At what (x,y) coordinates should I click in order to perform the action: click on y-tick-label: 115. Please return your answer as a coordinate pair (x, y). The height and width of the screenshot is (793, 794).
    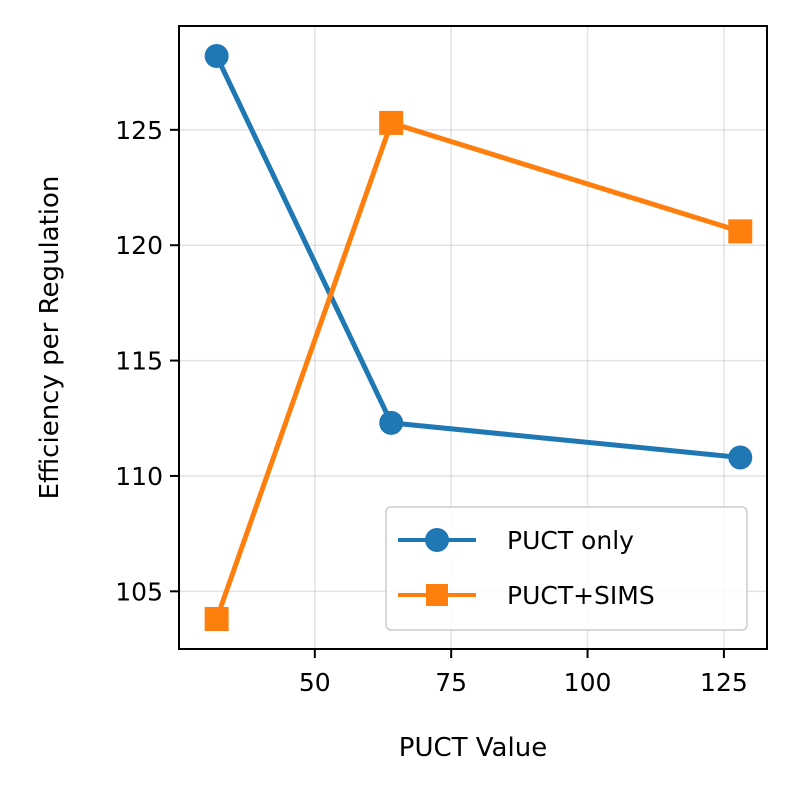
    Looking at the image, I should click on (139, 361).